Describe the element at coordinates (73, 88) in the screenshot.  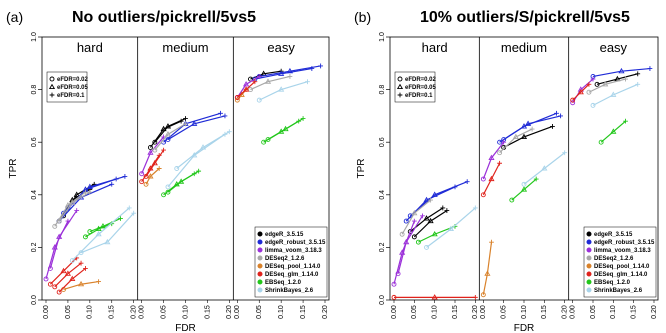
I see `threshold-legend-label: eFDR=0.05` at that location.